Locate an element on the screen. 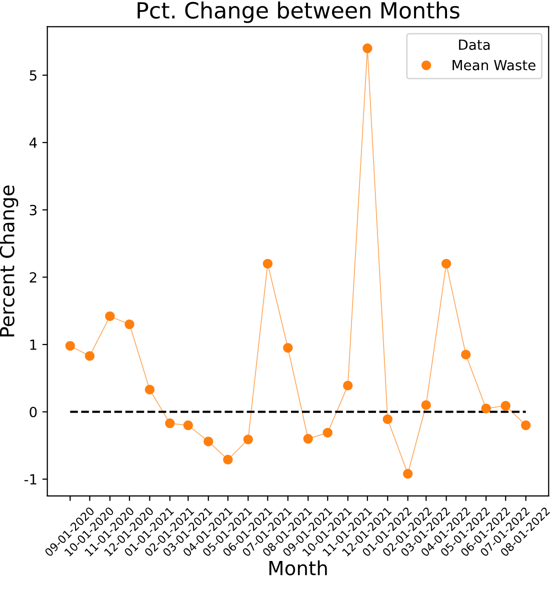  y-tick-label: 2 is located at coordinates (33, 277).